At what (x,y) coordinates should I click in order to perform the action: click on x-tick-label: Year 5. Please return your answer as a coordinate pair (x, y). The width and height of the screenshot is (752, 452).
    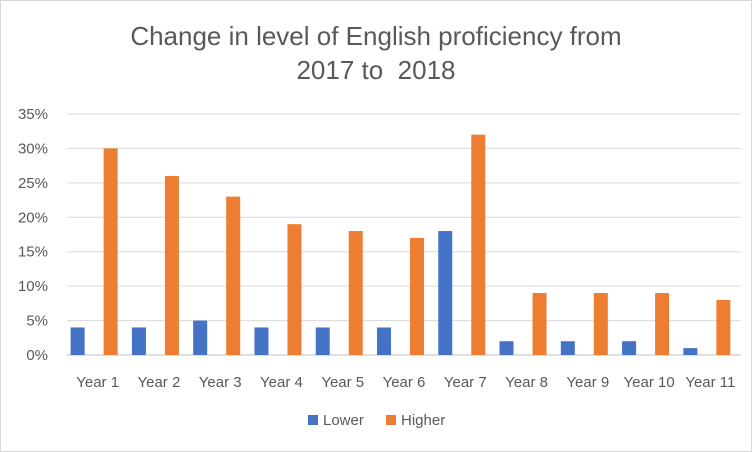
    Looking at the image, I should click on (342, 382).